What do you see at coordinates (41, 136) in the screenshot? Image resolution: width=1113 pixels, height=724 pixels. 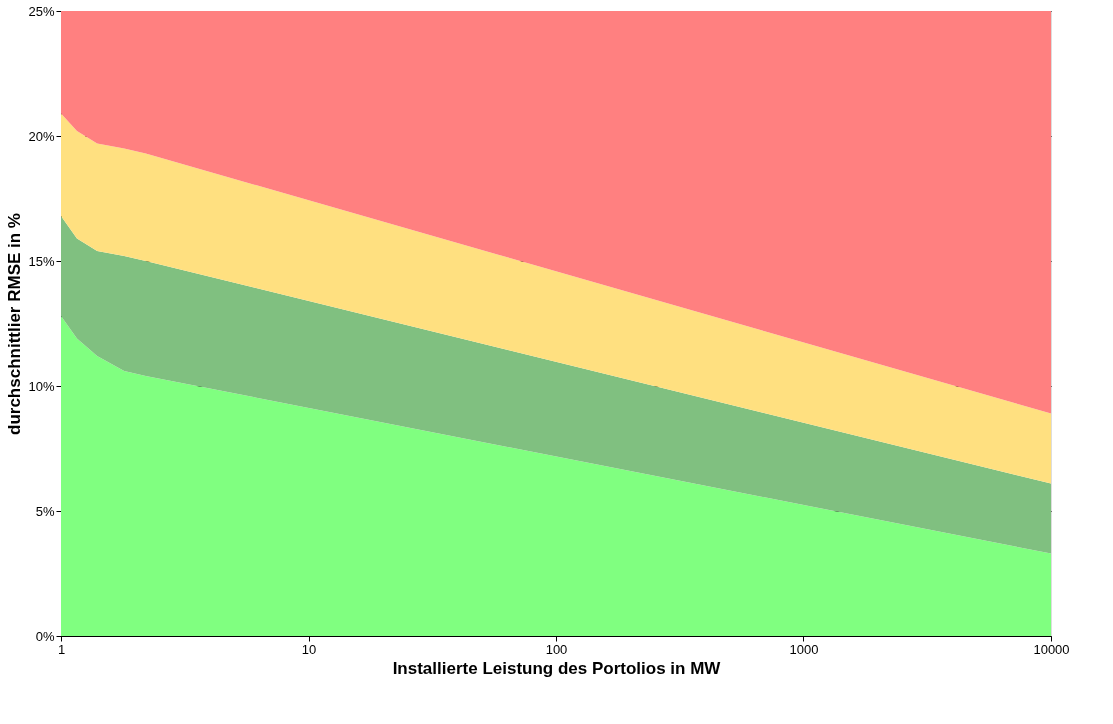 I see `y-tick-label: 20%` at bounding box center [41, 136].